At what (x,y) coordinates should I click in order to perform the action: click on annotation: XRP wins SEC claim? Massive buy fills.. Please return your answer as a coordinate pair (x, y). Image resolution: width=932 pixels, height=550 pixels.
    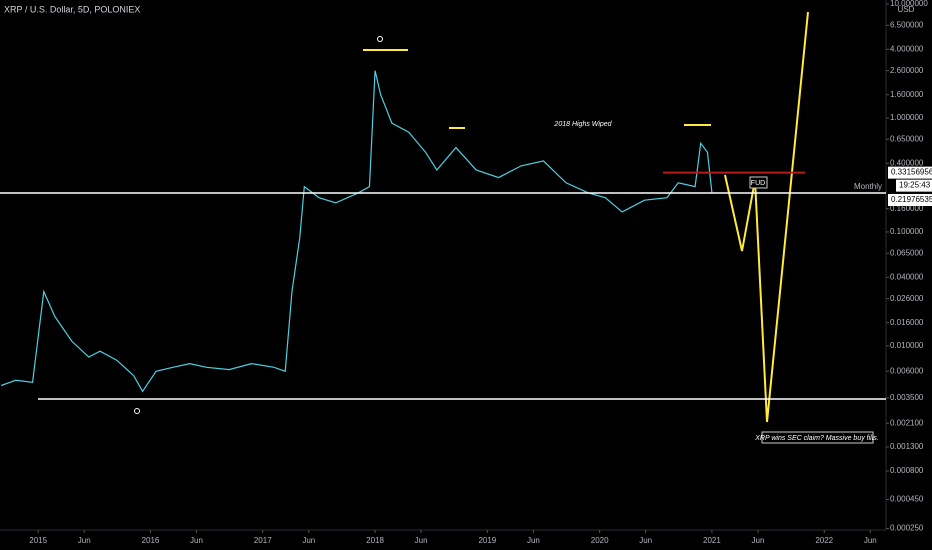
    Looking at the image, I should click on (816, 438).